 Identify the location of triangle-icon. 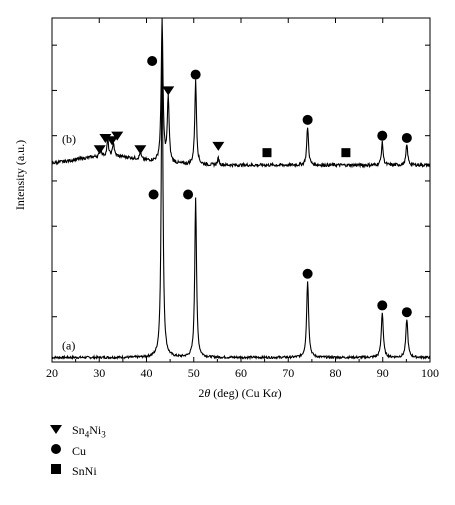
(56, 431).